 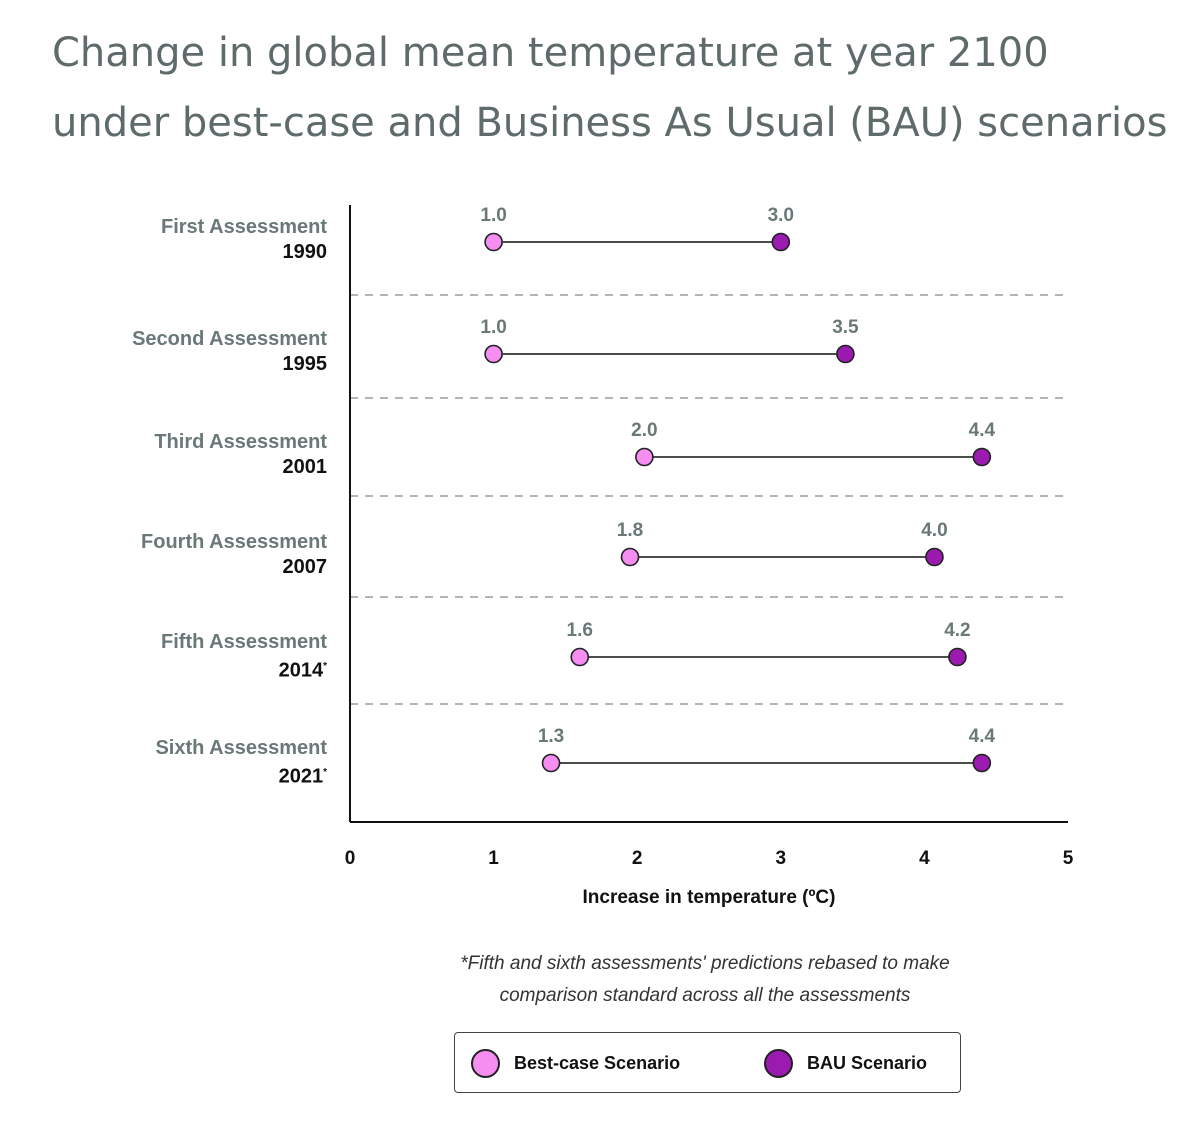 I want to click on legend-bau-label: BAU Scenario, so click(x=867, y=1063).